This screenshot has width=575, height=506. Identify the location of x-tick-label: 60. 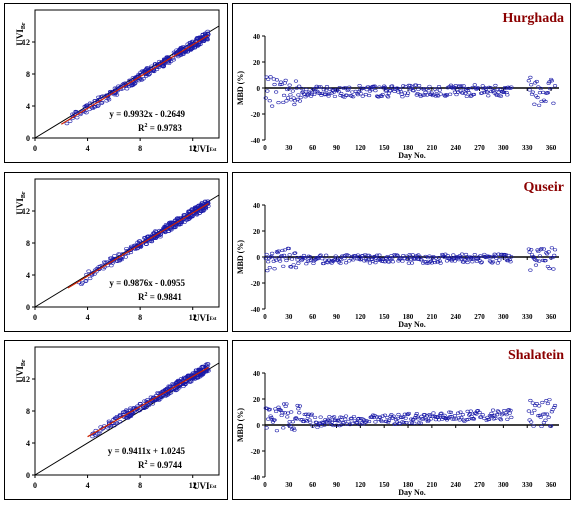
(313, 148).